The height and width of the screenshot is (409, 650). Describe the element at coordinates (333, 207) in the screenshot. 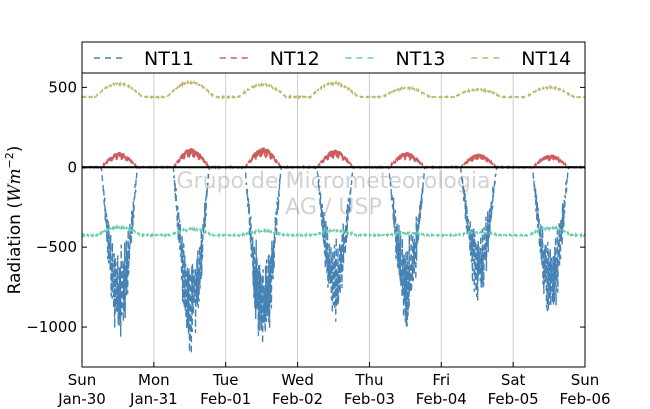

I see `watermark-line: AG / USP` at that location.